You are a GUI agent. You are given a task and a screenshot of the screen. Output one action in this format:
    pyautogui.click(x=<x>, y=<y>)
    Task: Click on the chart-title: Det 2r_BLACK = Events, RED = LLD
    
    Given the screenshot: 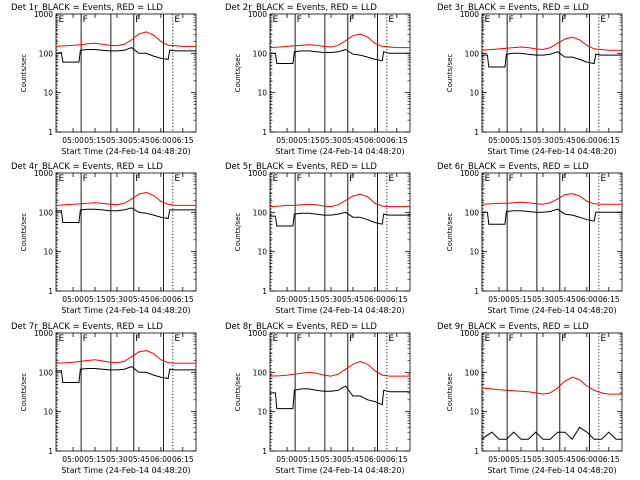 What is the action you would take?
    pyautogui.click(x=301, y=8)
    